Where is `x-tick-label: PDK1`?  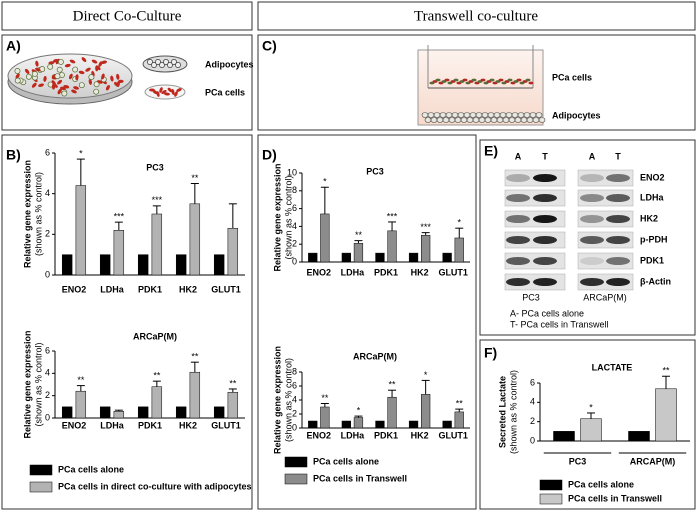
x-tick-label: PDK1 is located at coordinates (386, 435).